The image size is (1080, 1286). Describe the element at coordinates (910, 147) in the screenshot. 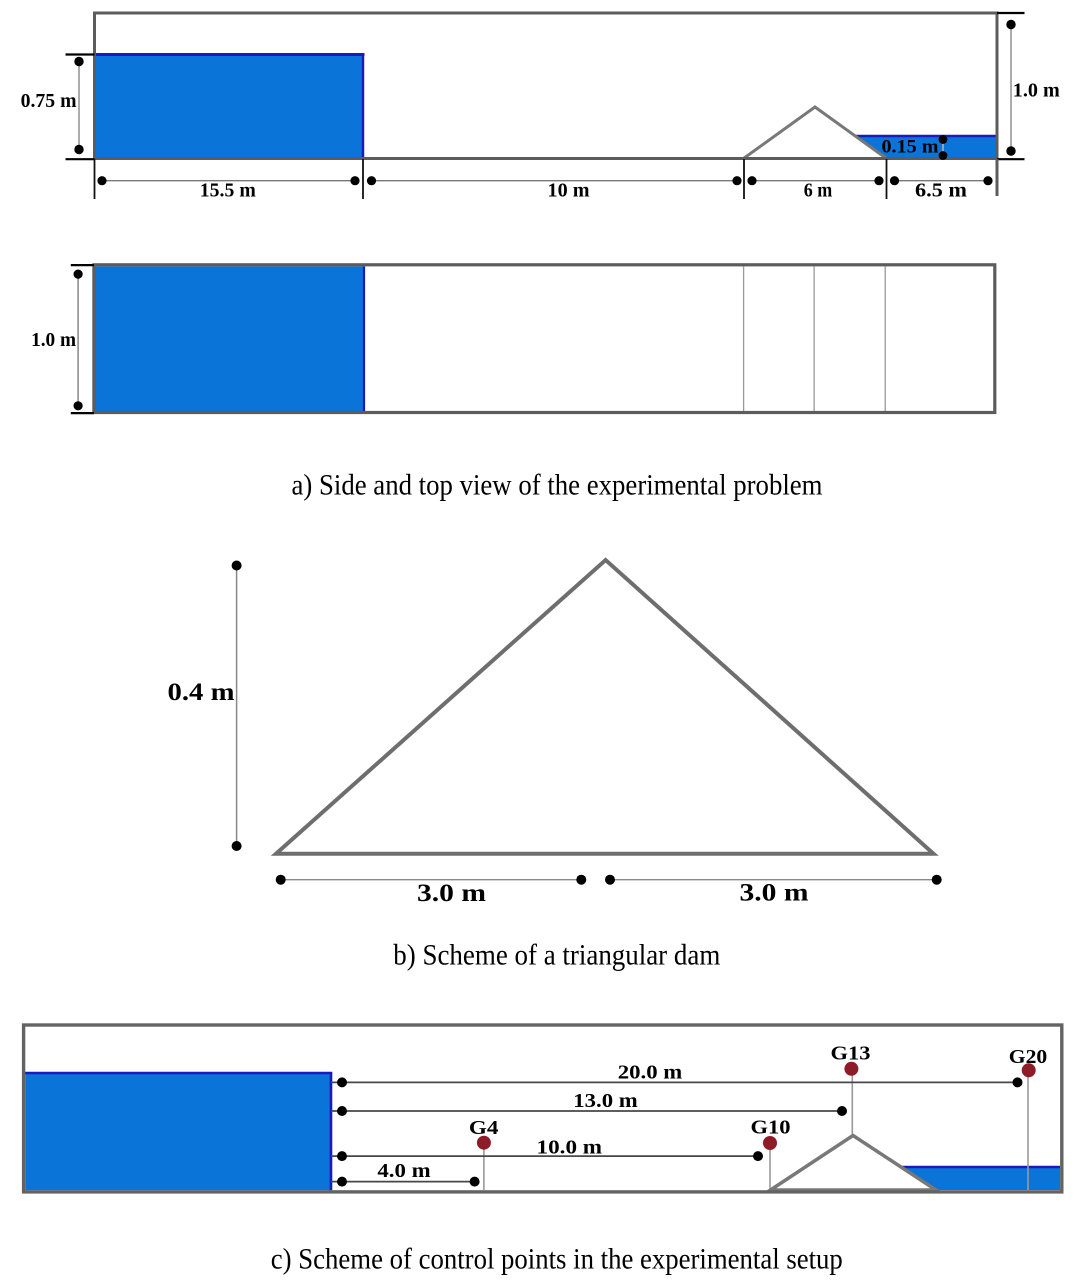

I see `svg-text: 0.15 m` at that location.